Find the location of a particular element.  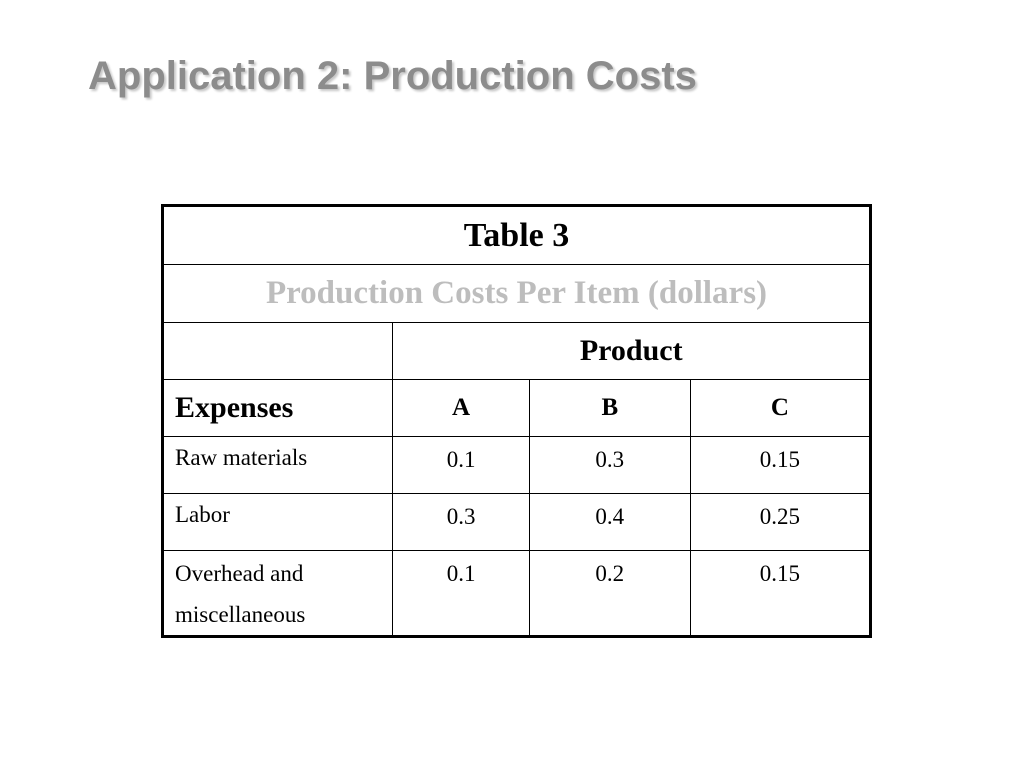

expense-name: Raw materials is located at coordinates (277, 465).